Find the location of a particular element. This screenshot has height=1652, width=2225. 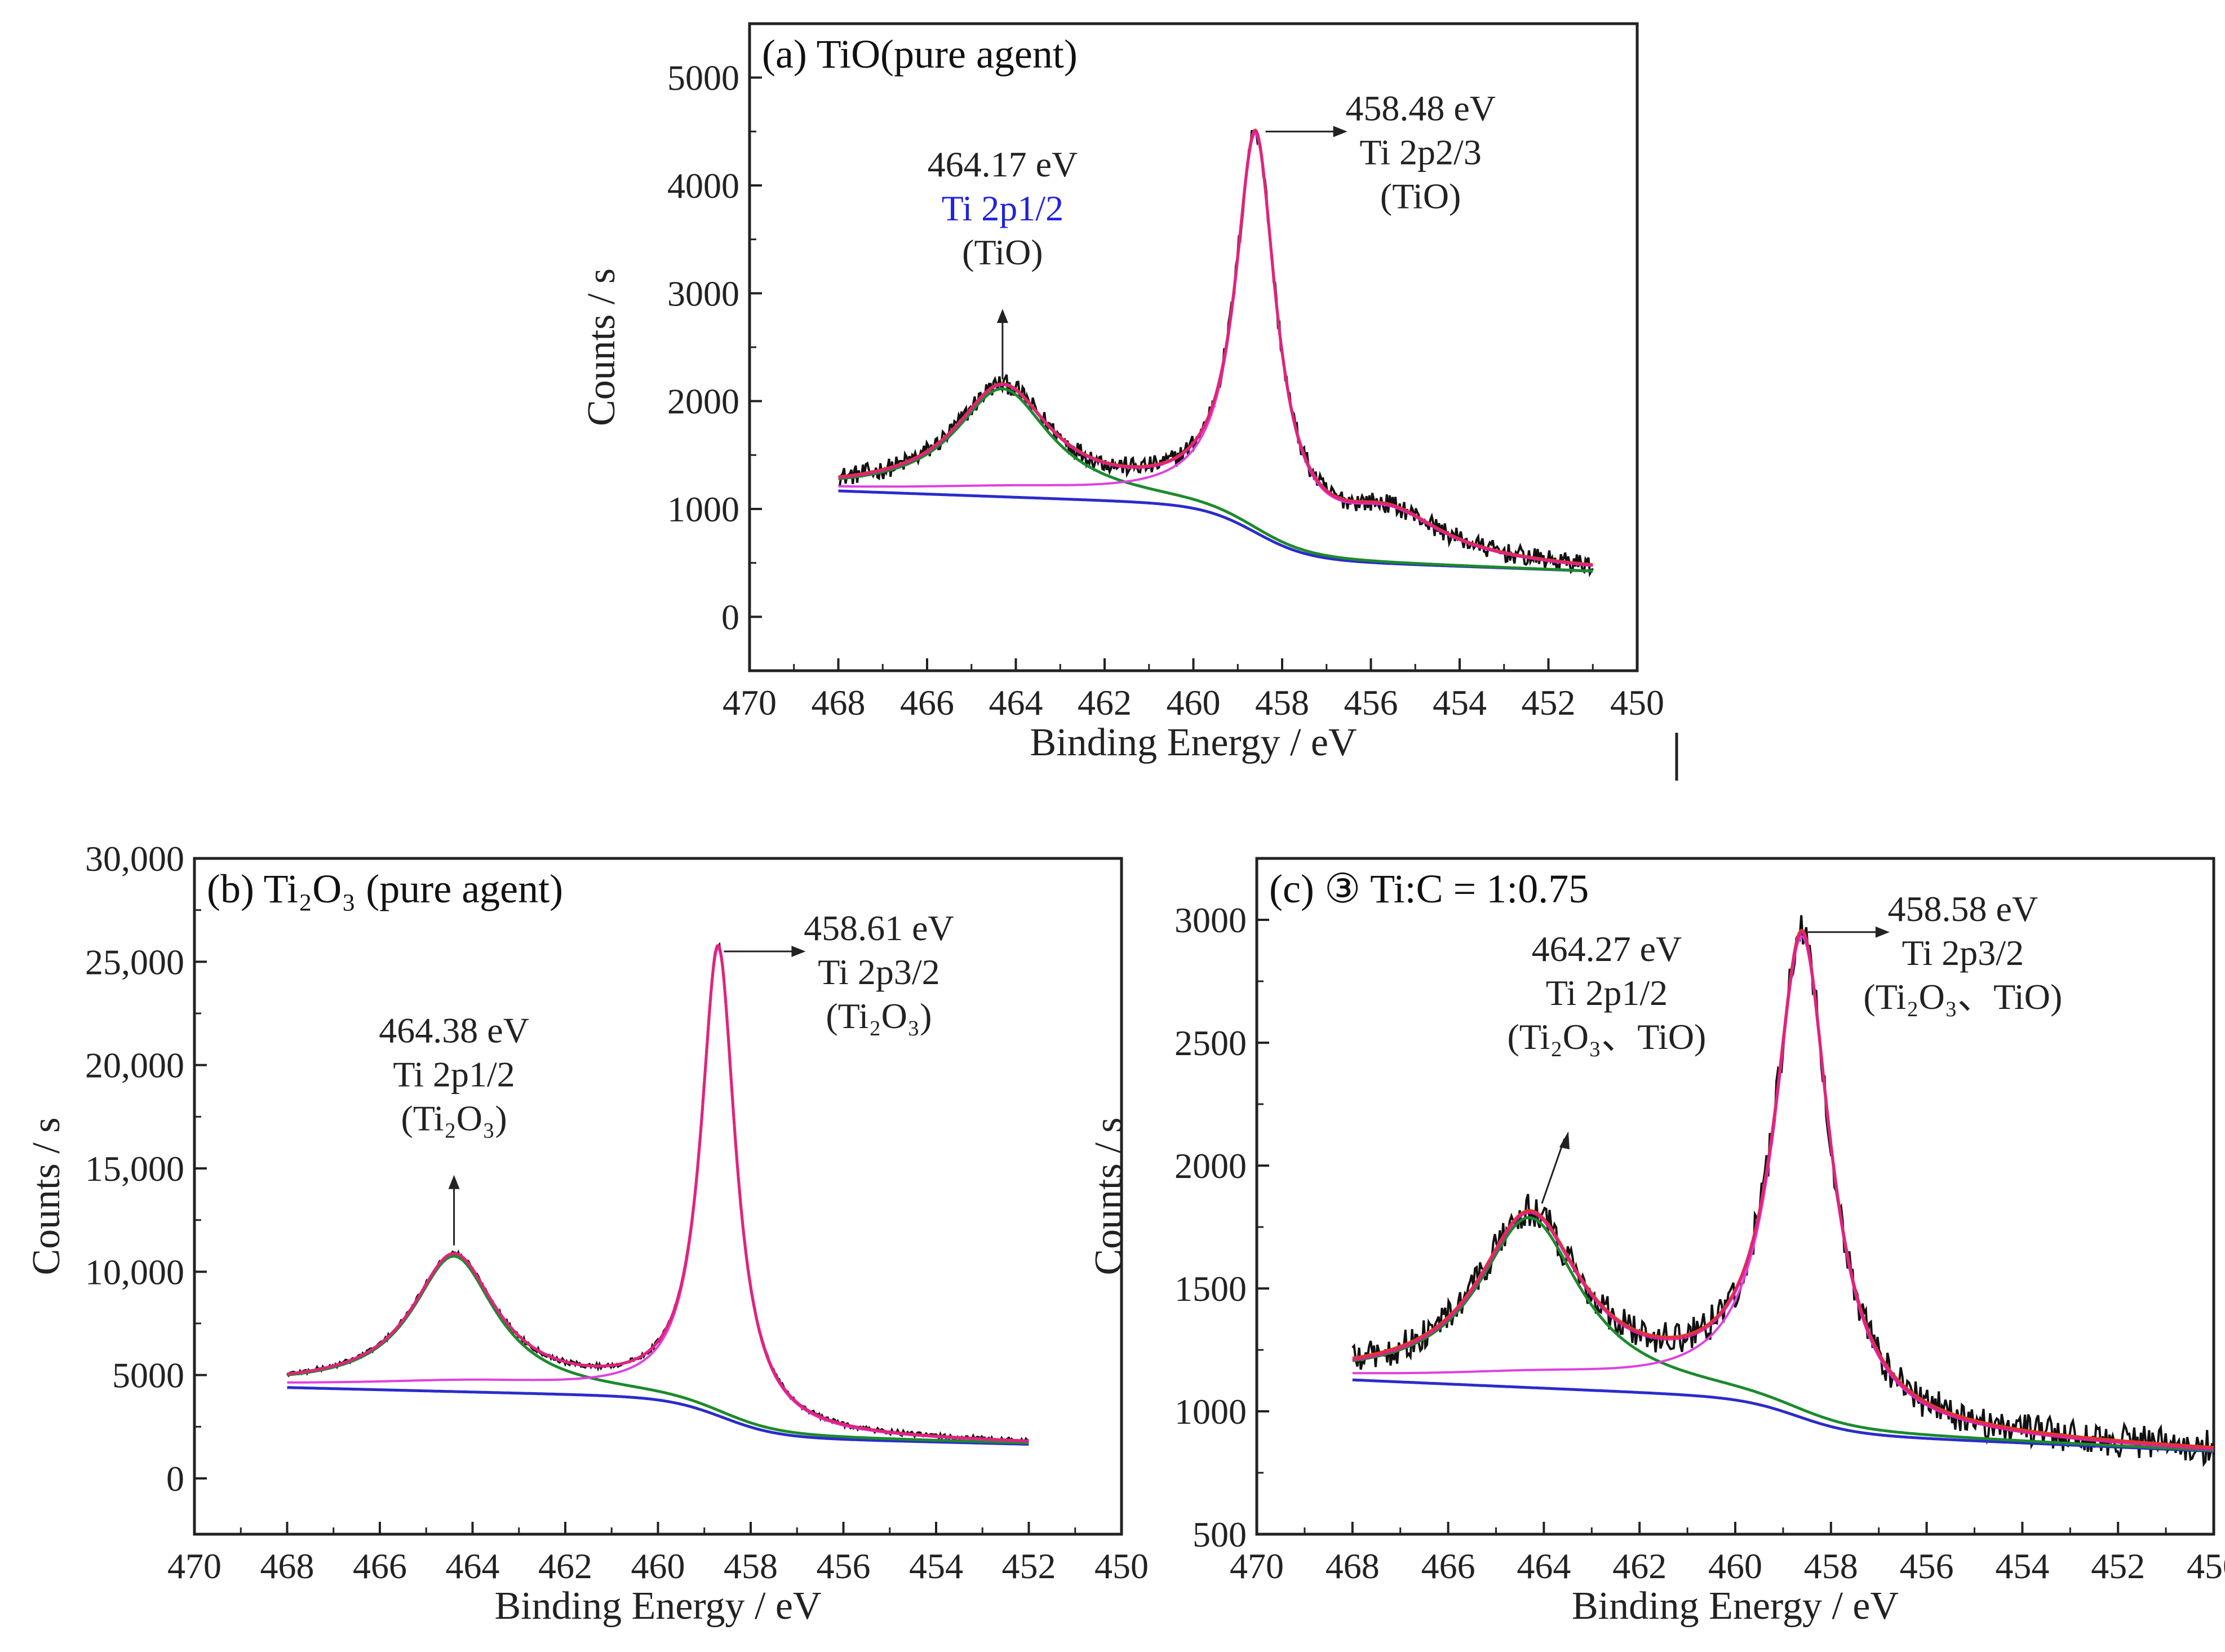

y-tick-label: 20,000 is located at coordinates (134, 1066).